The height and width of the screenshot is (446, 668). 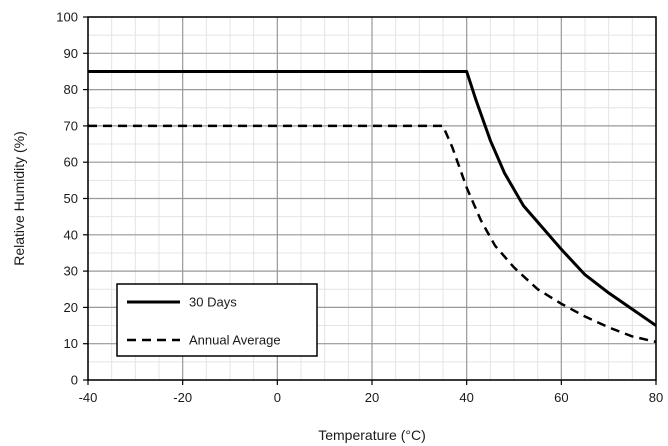 I want to click on legend-box, so click(x=217, y=320).